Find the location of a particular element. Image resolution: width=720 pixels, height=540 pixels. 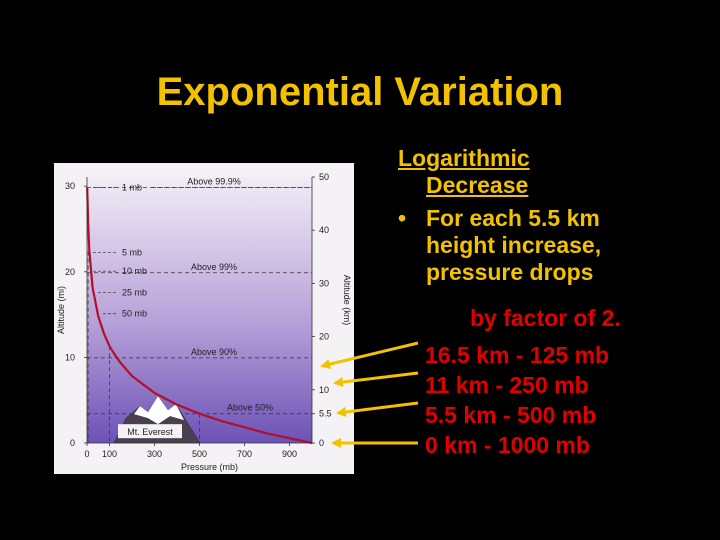

mountain-label: Mt. Everest is located at coordinates (150, 432).